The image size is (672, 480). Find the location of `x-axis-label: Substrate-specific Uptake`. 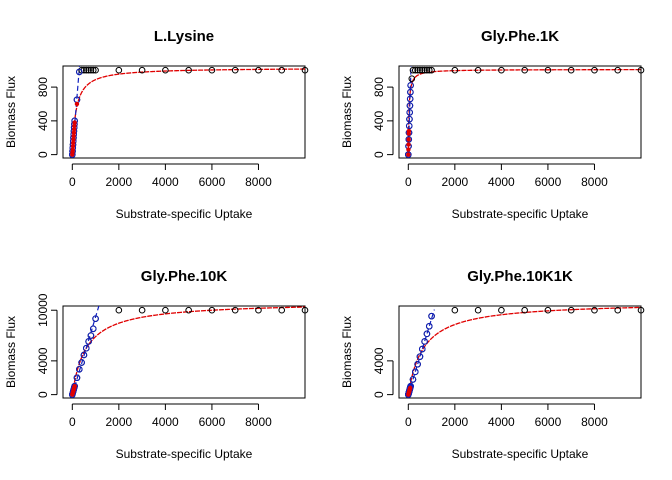

x-axis-label: Substrate-specific Uptake is located at coordinates (184, 214).